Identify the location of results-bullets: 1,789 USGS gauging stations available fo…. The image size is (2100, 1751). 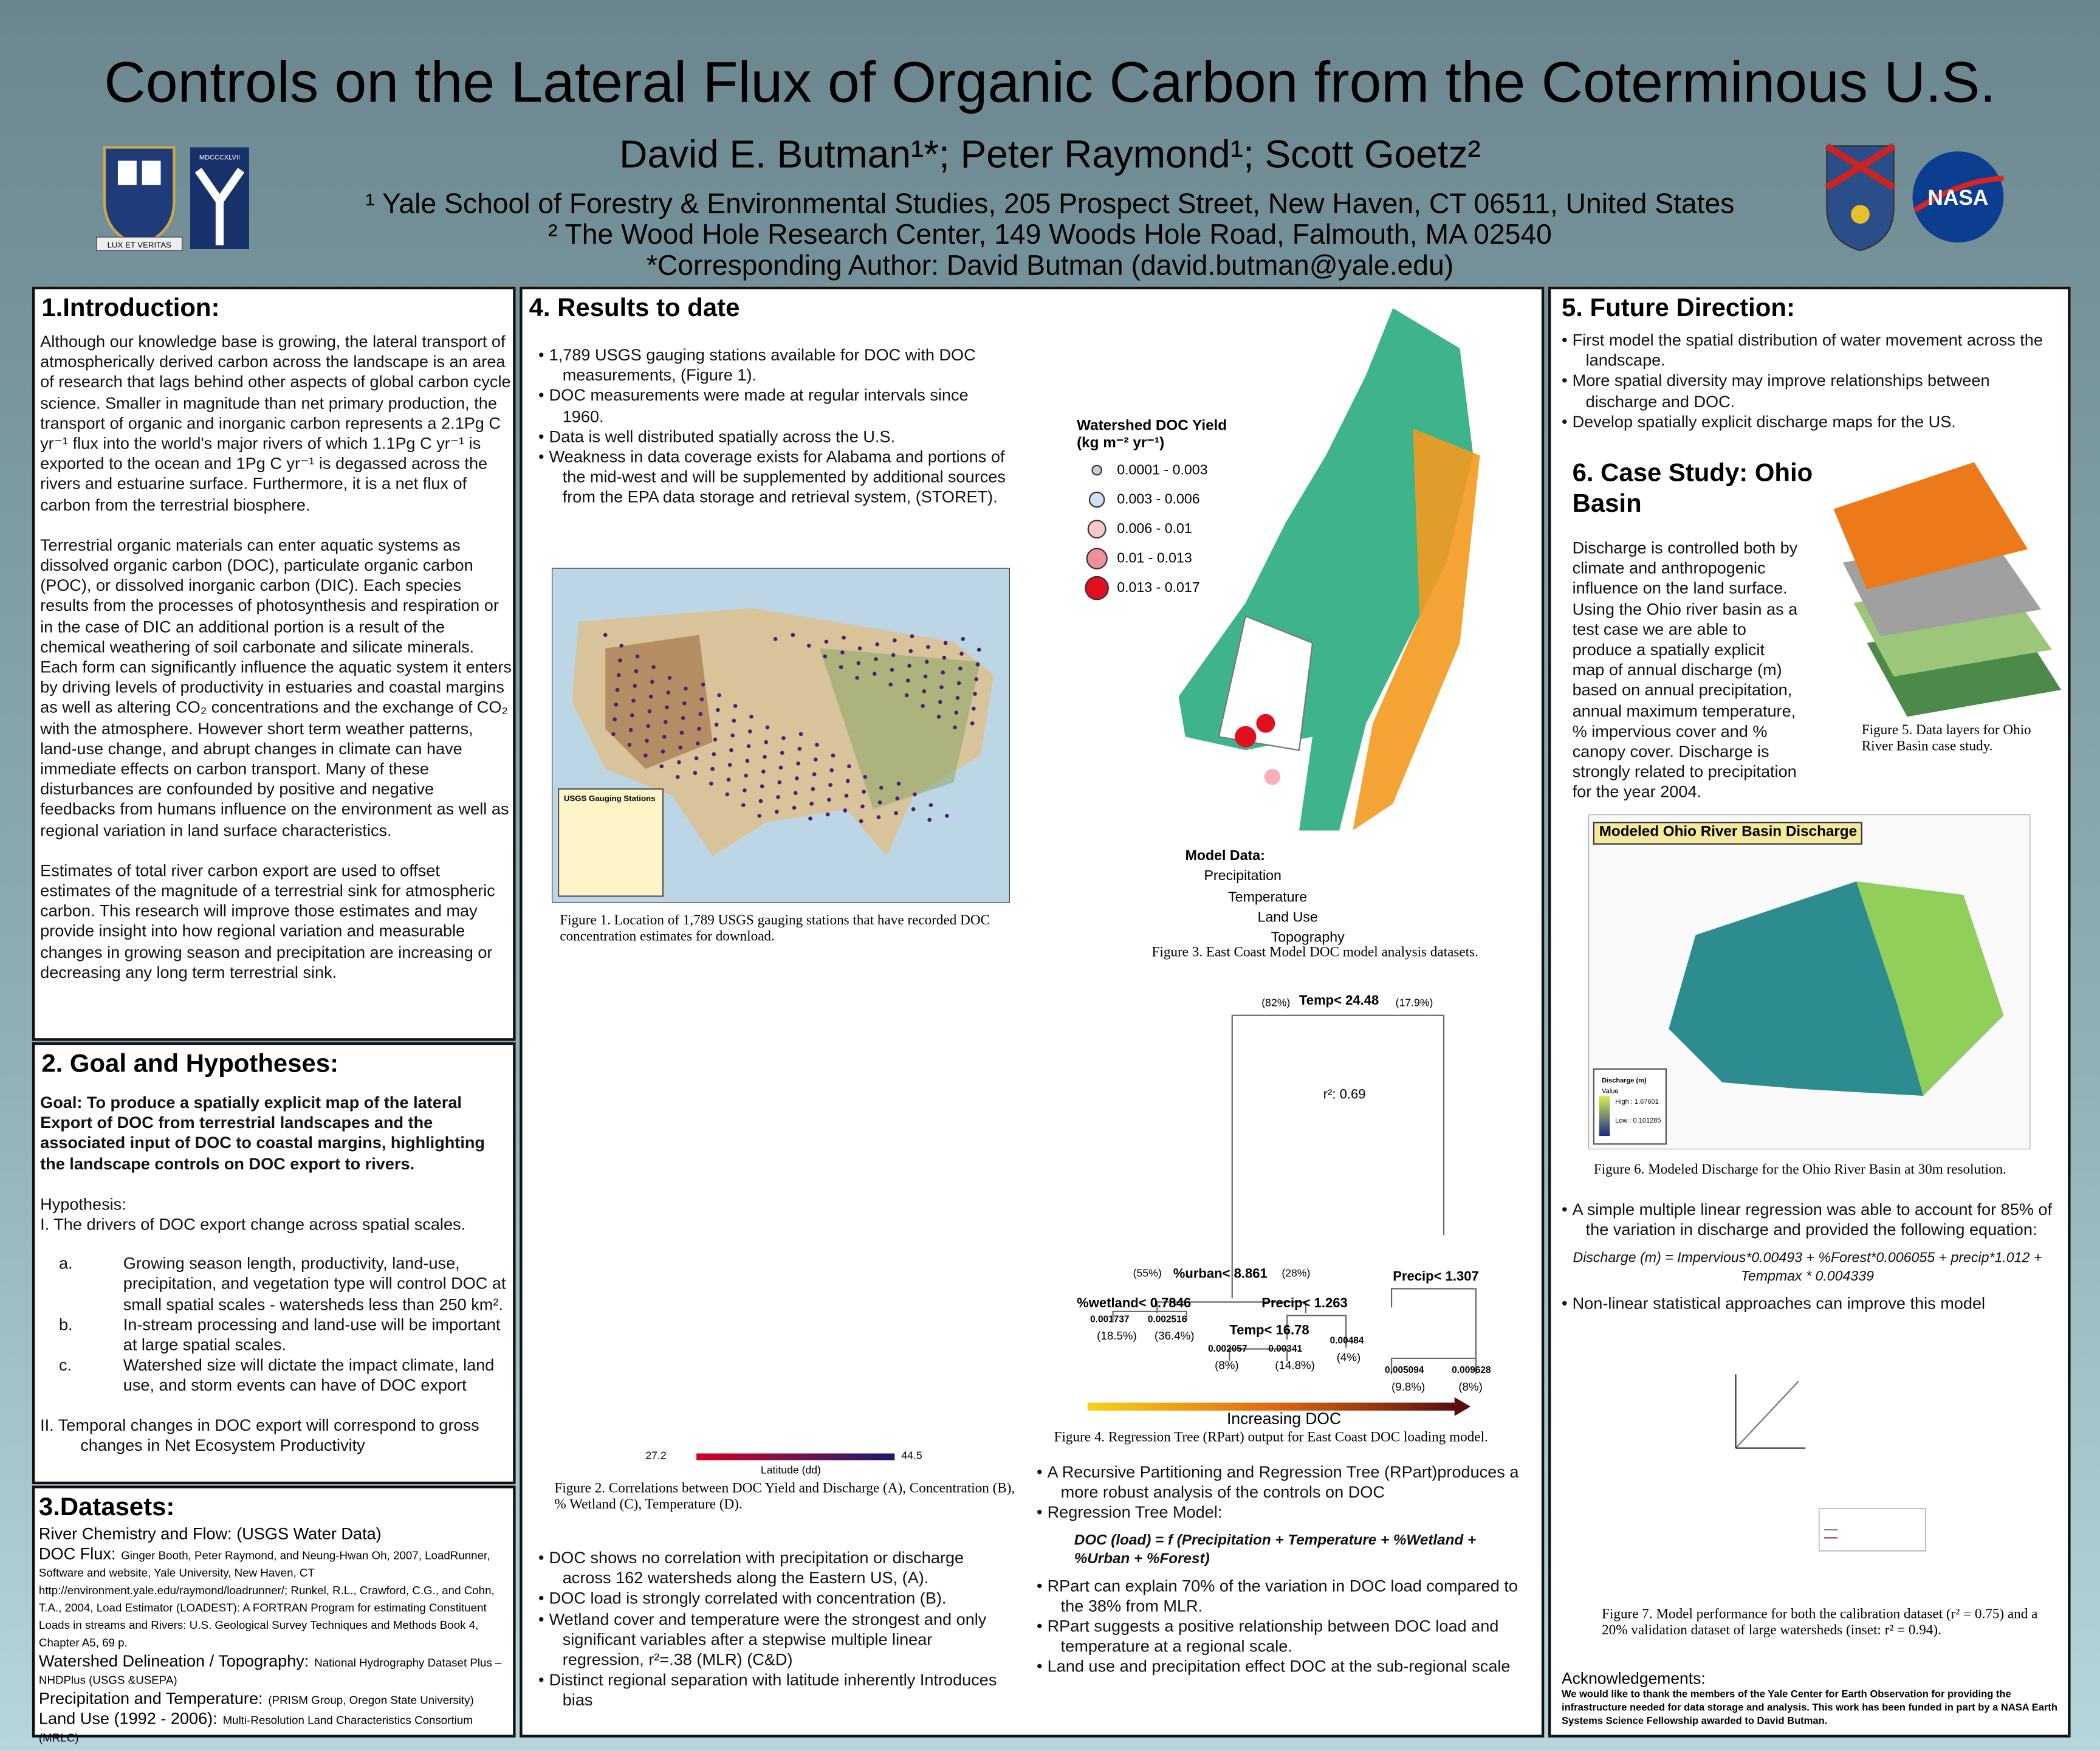
(770, 427).